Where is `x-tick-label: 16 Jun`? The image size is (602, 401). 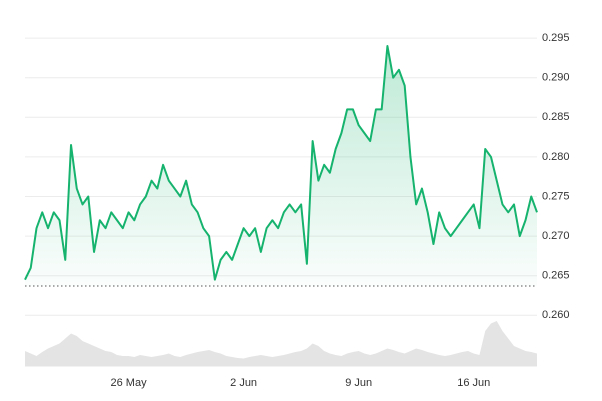
x-tick-label: 16 Jun is located at coordinates (473, 383).